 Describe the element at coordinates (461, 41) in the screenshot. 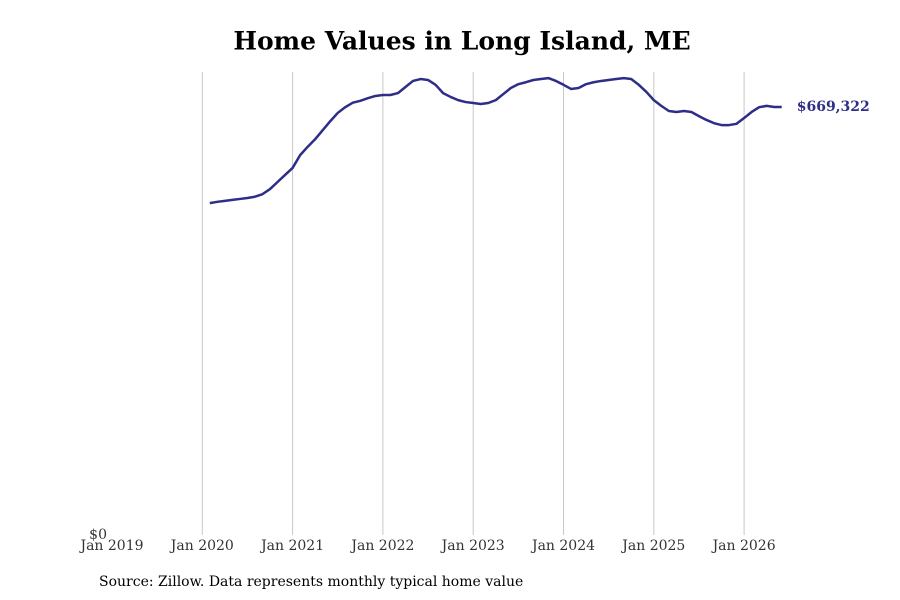

I see `chart-title: Home Values in Long Island, ME` at that location.